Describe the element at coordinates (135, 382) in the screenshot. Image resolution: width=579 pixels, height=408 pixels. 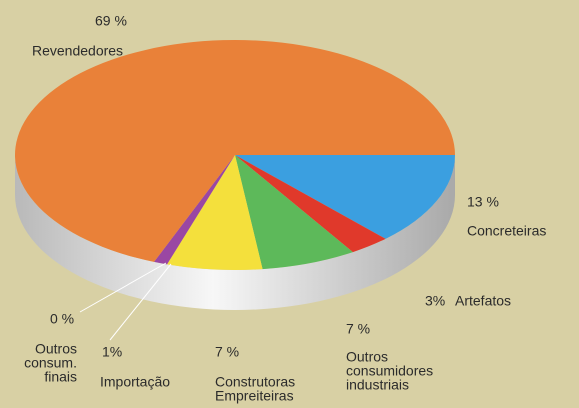
I see `category-label: Importação` at that location.